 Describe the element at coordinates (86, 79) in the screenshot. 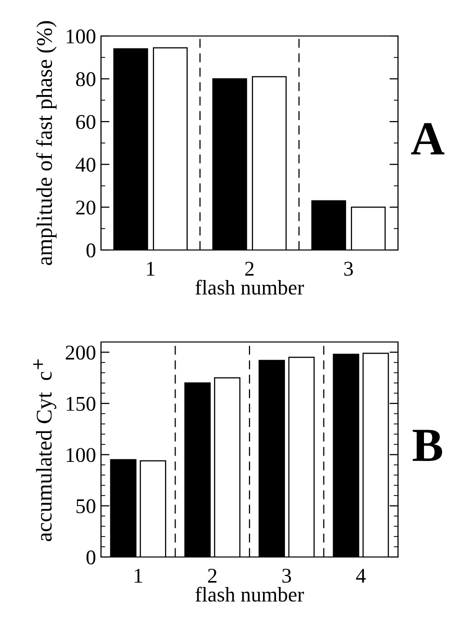

I see `y-tick-label: 80` at that location.